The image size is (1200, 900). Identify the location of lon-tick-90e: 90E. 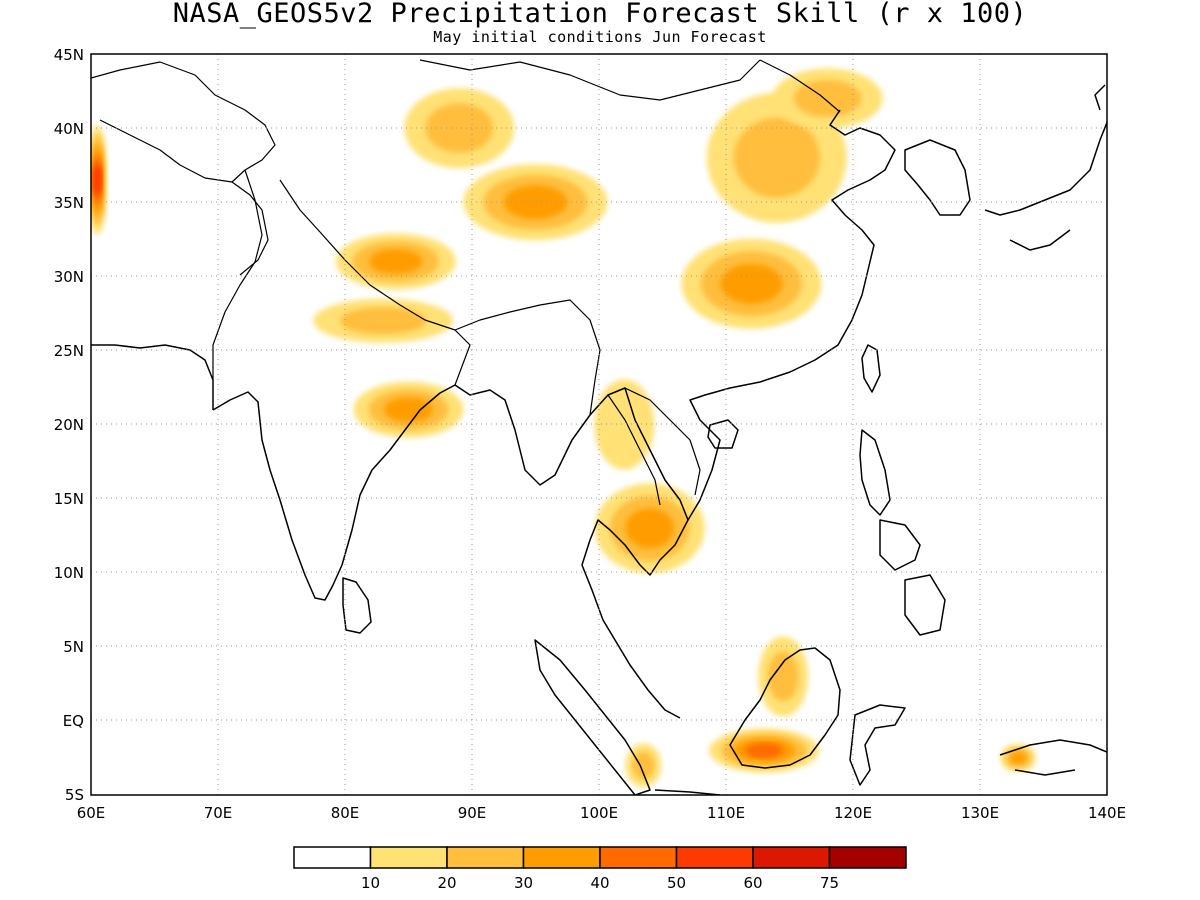
(472, 813).